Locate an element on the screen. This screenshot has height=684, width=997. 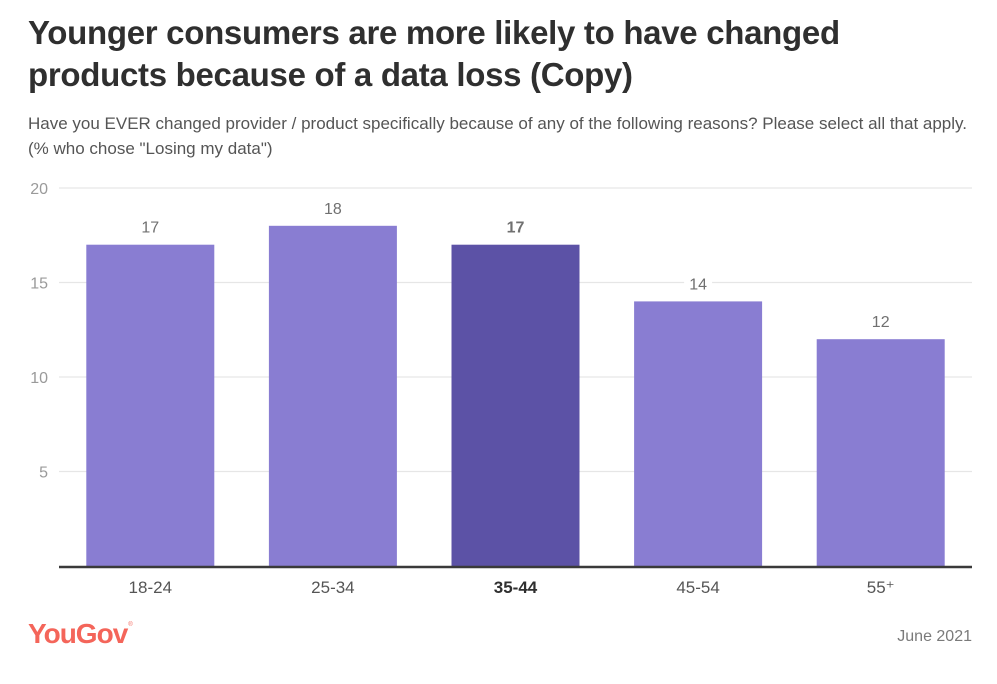
registered-mark: ® is located at coordinates (130, 625).